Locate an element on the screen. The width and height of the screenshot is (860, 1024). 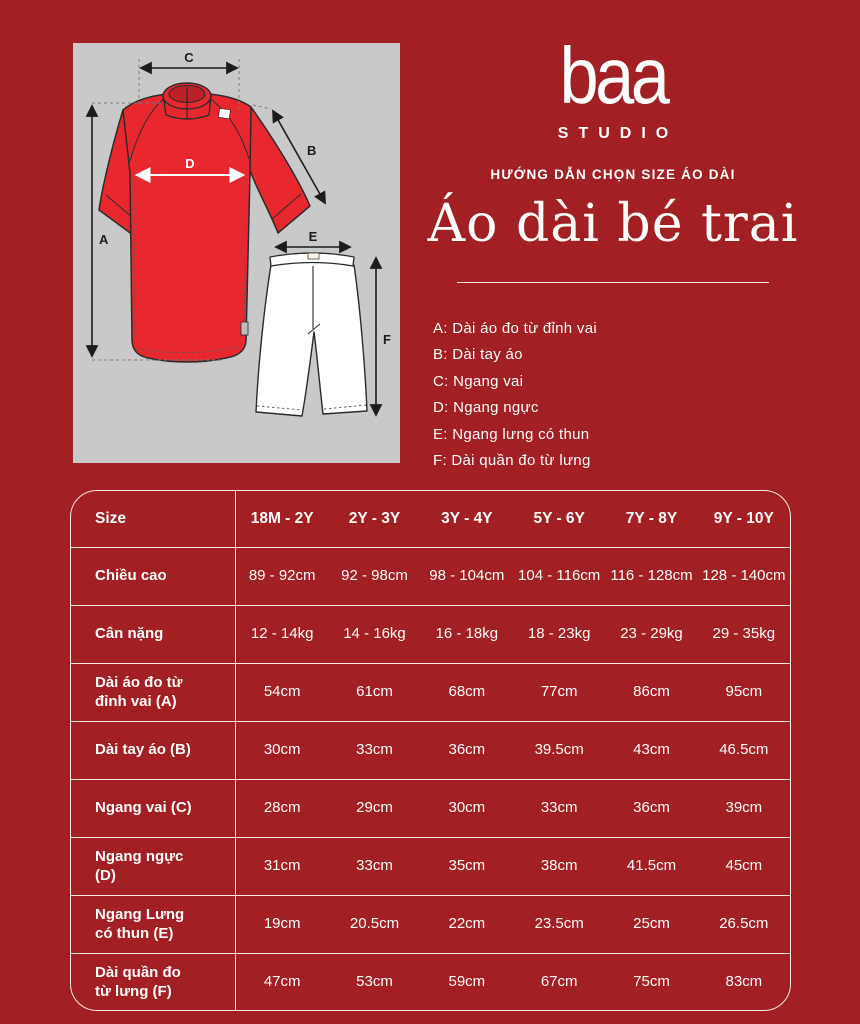
table-cell: 128 - 140cm is located at coordinates (743, 576).